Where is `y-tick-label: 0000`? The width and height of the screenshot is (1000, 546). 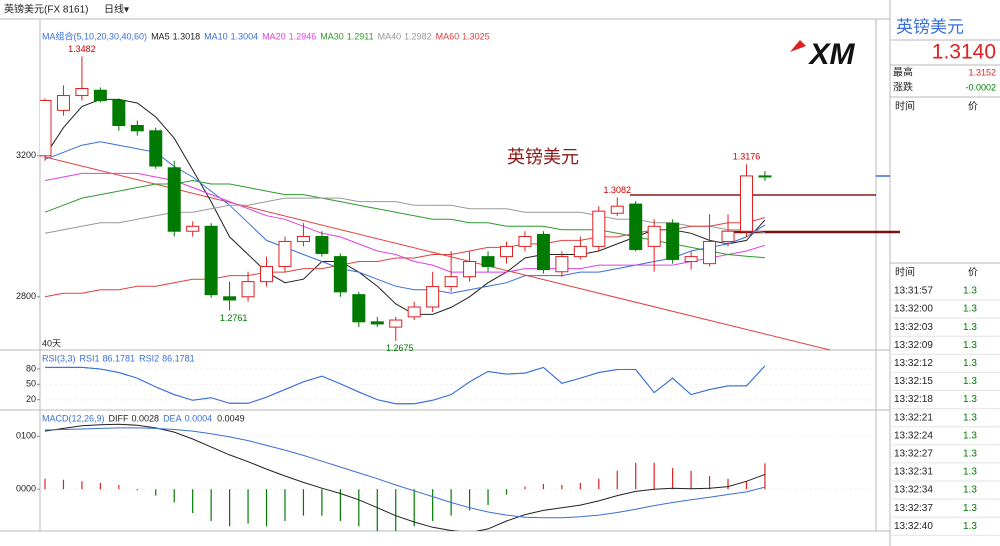 y-tick-label: 0000 is located at coordinates (26, 489).